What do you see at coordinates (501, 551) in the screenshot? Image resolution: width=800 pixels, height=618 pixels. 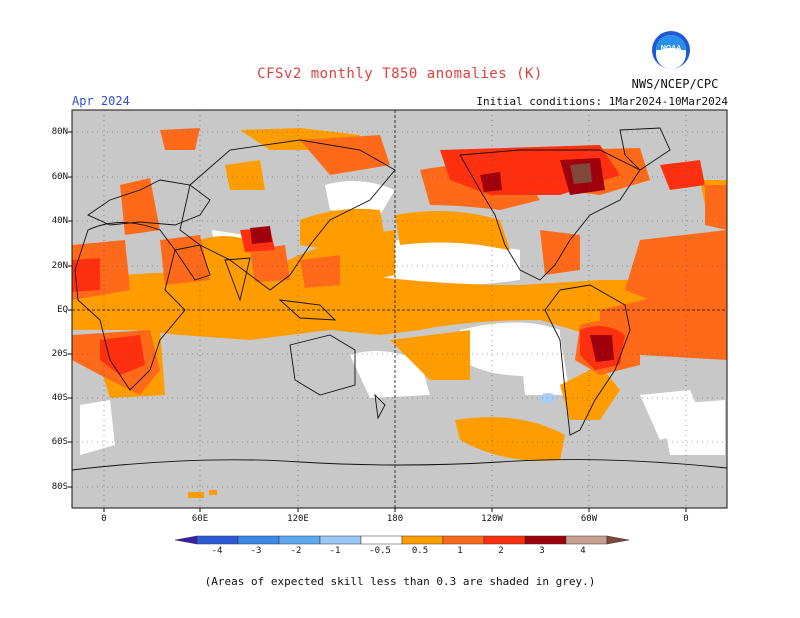 I see `colorbar-tick-label: 2` at bounding box center [501, 551].